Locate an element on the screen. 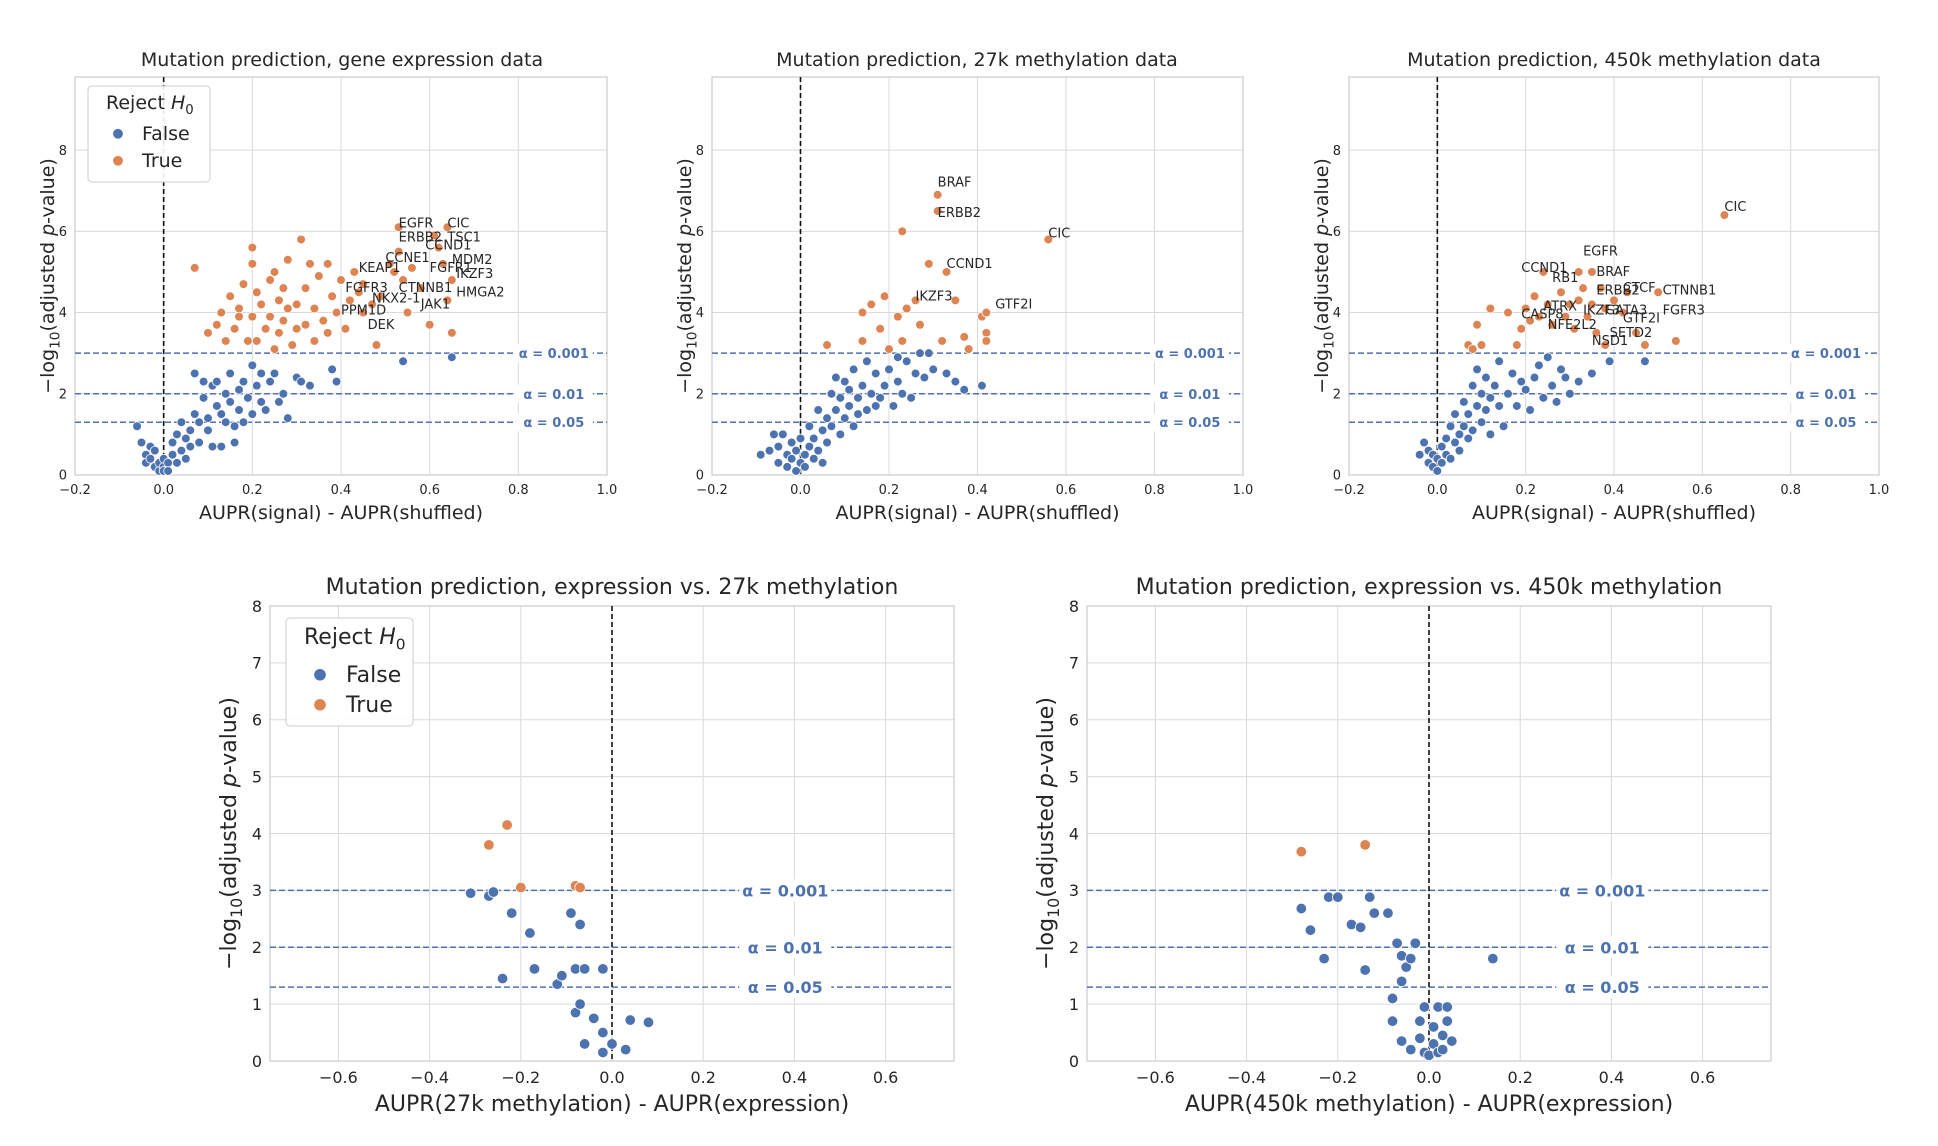 This screenshot has width=1938, height=1146. gene-label: PPM1D is located at coordinates (363, 311).